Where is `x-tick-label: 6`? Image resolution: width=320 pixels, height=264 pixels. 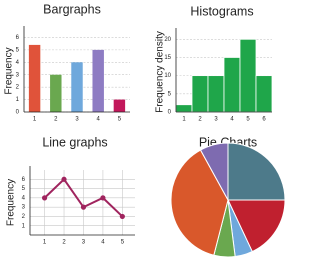
x-tick-label: 6 is located at coordinates (264, 120).